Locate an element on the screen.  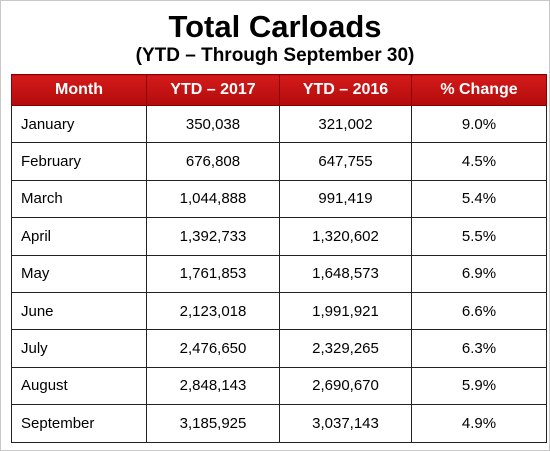
table-cell: 5.5% is located at coordinates (479, 236).